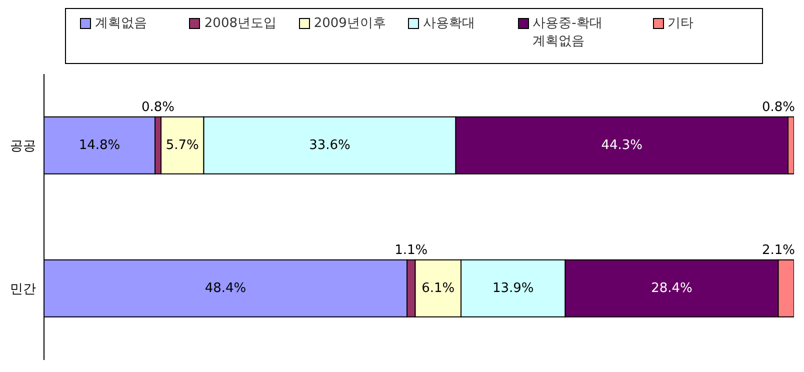  Describe the element at coordinates (225, 288) in the screenshot. I see `data-label: 48.4%` at that location.